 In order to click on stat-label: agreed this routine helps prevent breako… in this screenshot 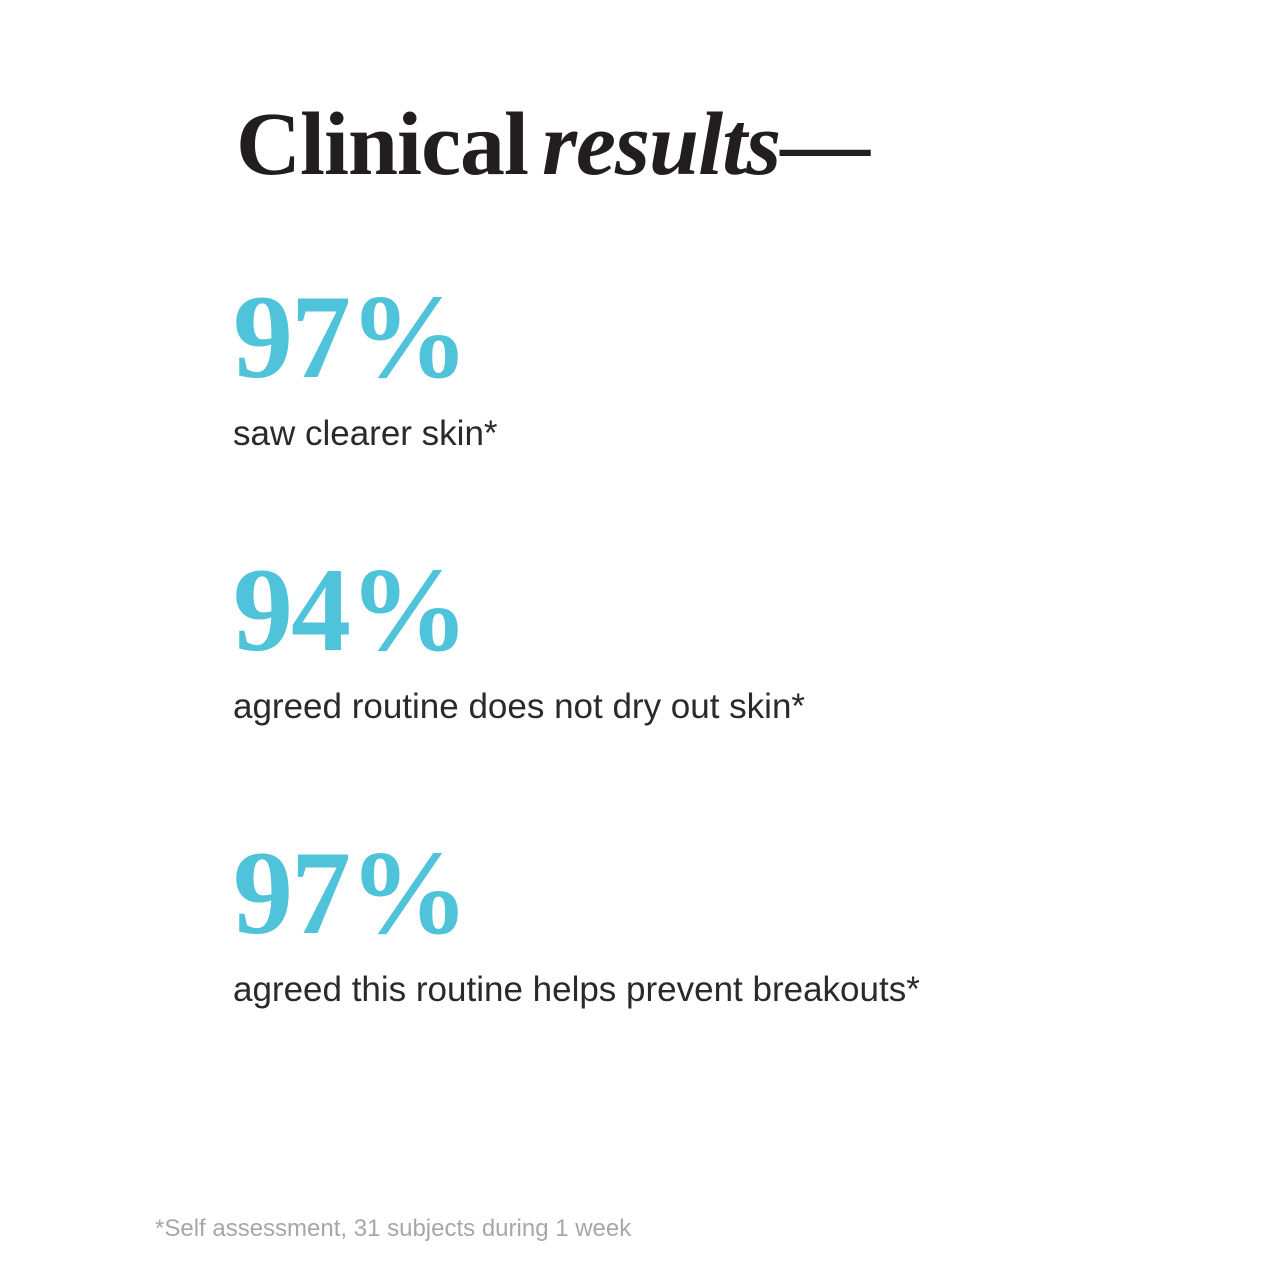, I will do `click(576, 989)`.